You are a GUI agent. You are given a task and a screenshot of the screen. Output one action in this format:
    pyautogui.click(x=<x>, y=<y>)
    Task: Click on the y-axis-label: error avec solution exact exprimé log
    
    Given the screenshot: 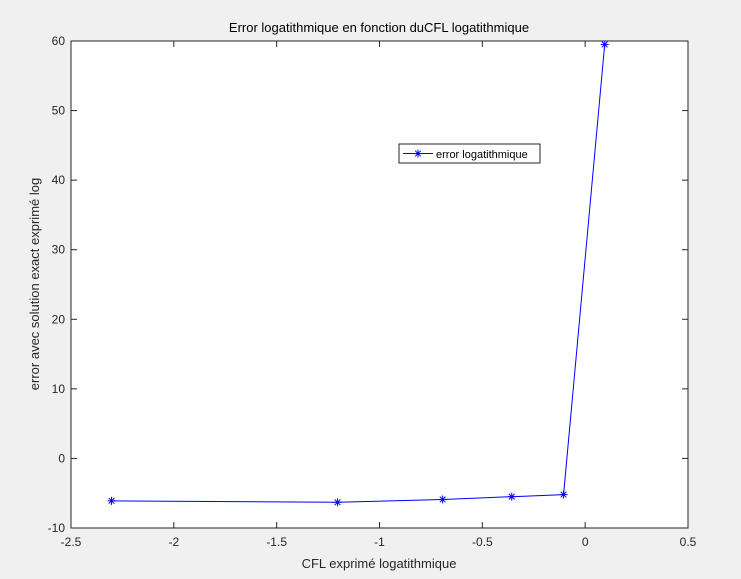 What is the action you would take?
    pyautogui.click(x=34, y=284)
    